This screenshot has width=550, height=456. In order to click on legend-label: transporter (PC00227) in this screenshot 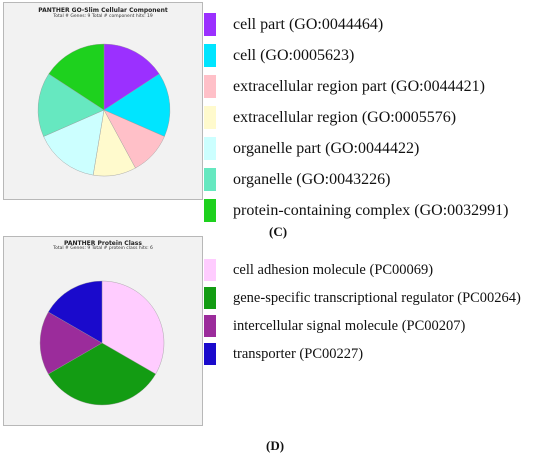, I will do `click(298, 353)`.